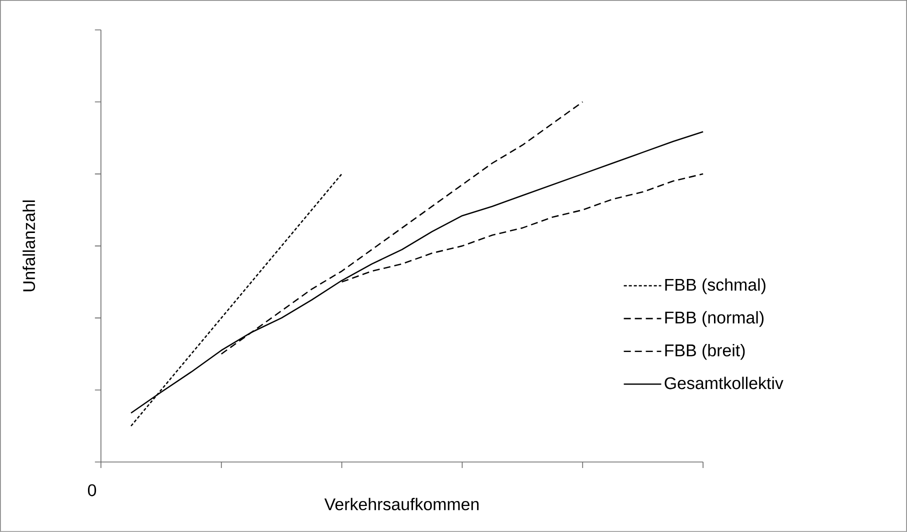  What do you see at coordinates (29, 246) in the screenshot?
I see `y-axis-title: Unfallanzahl` at bounding box center [29, 246].